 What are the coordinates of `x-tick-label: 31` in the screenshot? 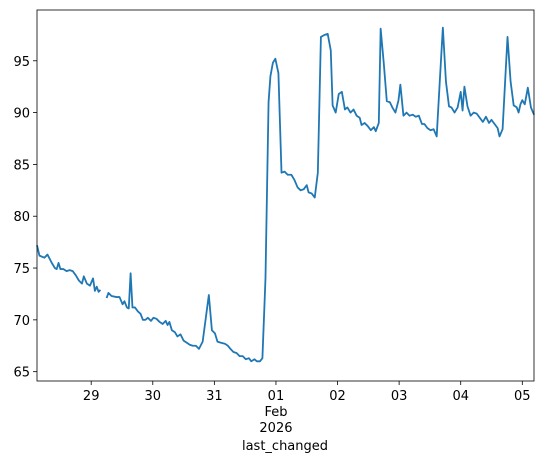 It's located at (214, 396).